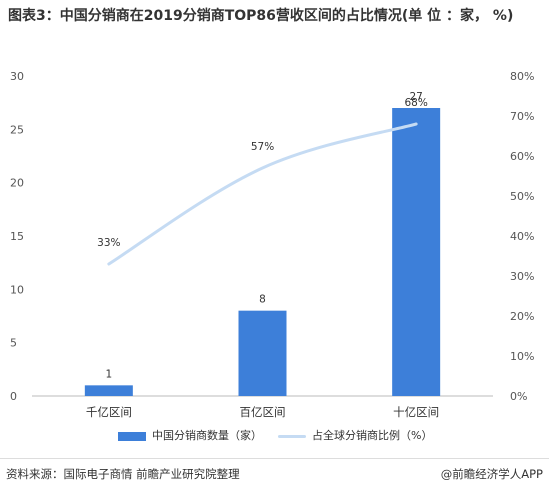  What do you see at coordinates (13, 343) in the screenshot?
I see `left-tick-label: 5` at bounding box center [13, 343].